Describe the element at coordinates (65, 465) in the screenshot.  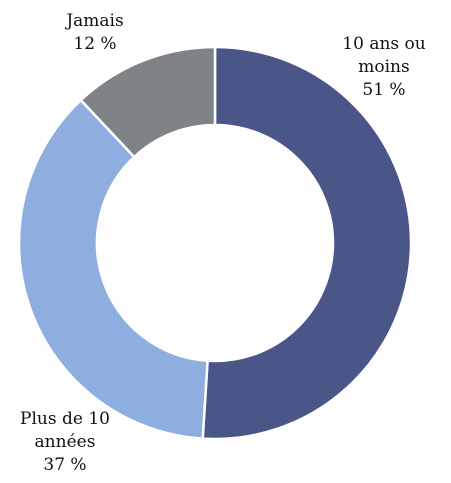
I see `value-label: 37 %` at that location.